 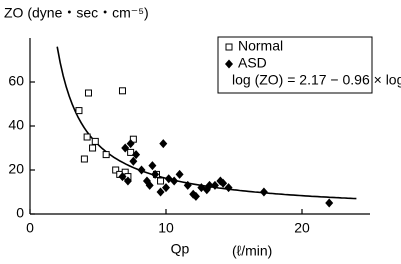 What do you see at coordinates (316, 80) in the screenshot?
I see `fit-equation: log (ZO) = 2.17 − 0.96 × log (CO)` at bounding box center [316, 80].